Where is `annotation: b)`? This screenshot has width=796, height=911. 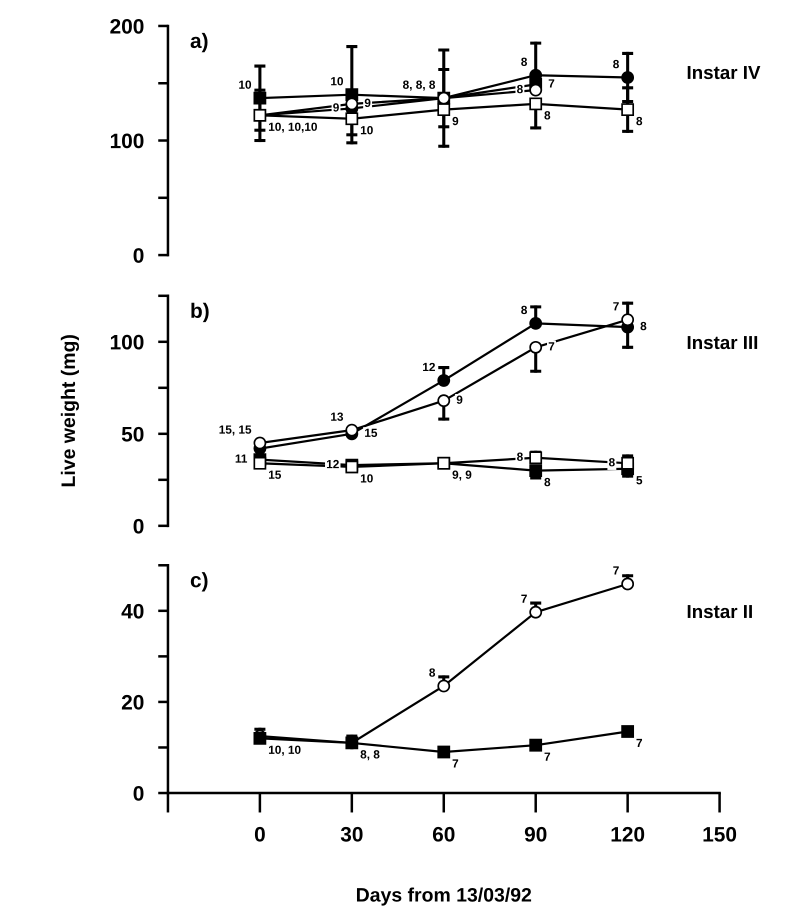 annotation: b) is located at coordinates (200, 312).